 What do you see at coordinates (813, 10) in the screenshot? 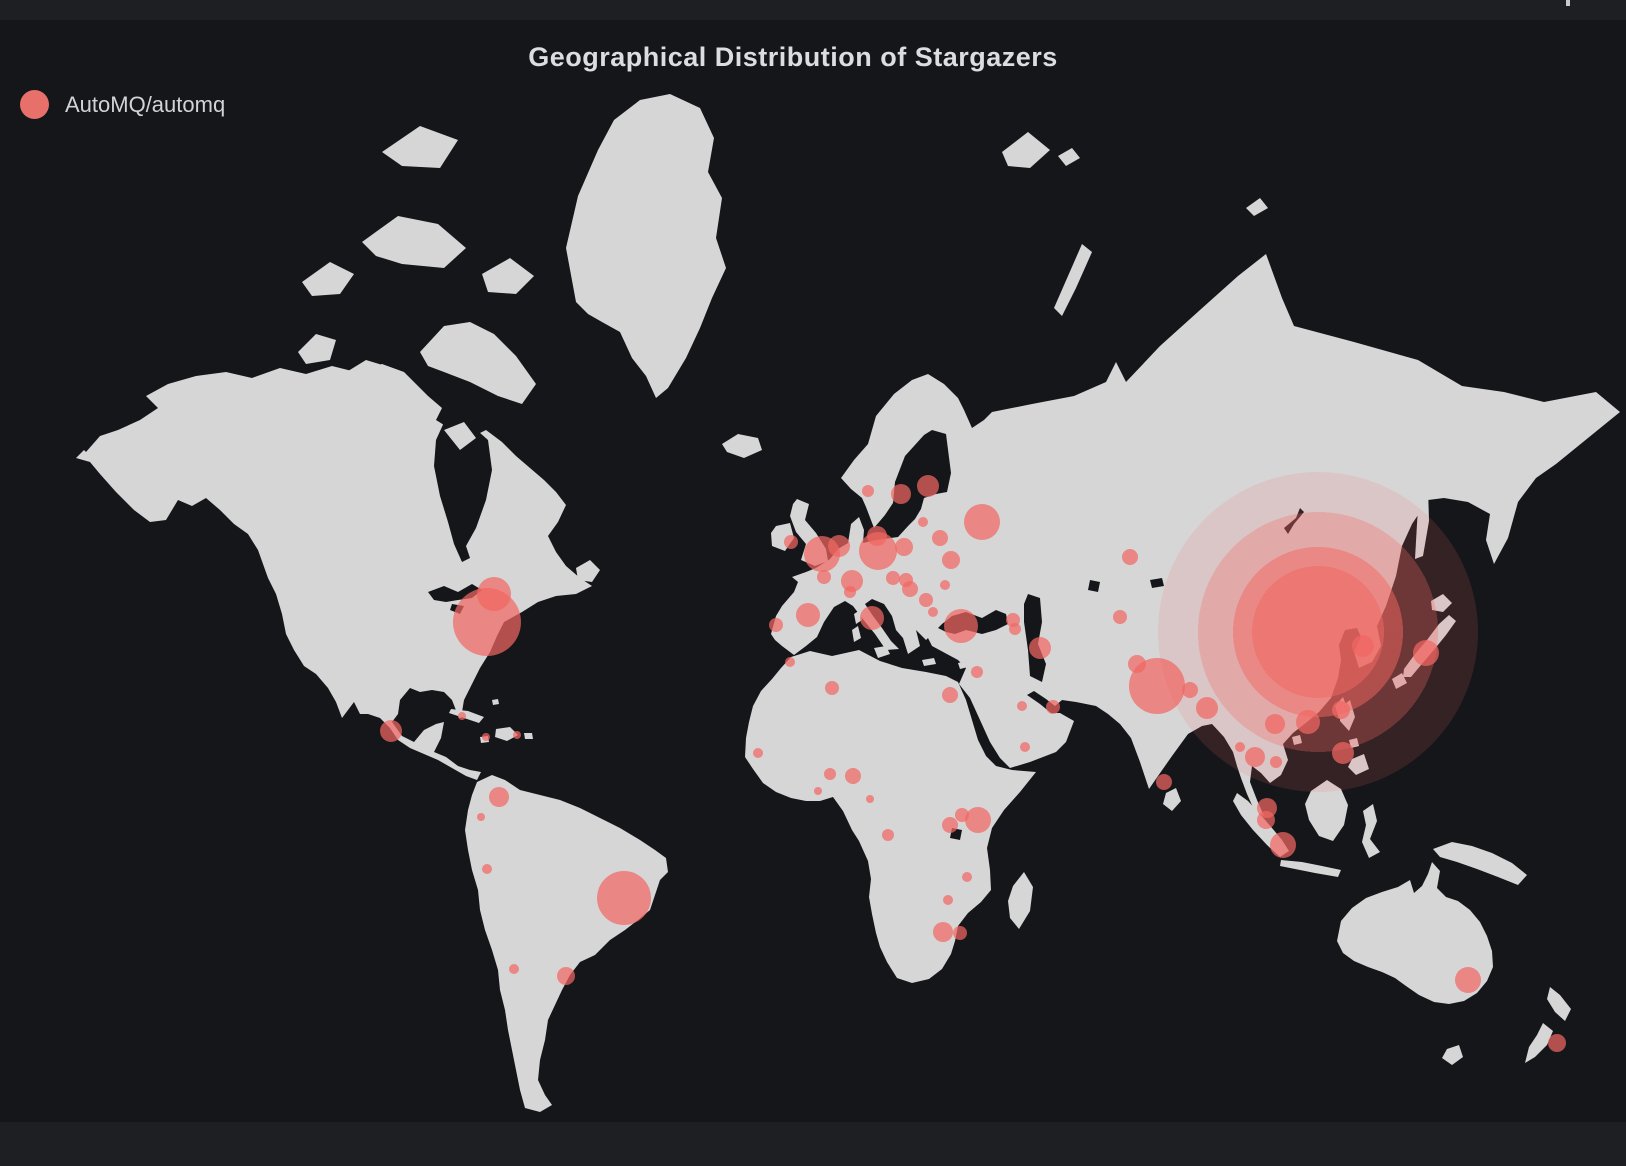
I see `page-top-band` at bounding box center [813, 10].